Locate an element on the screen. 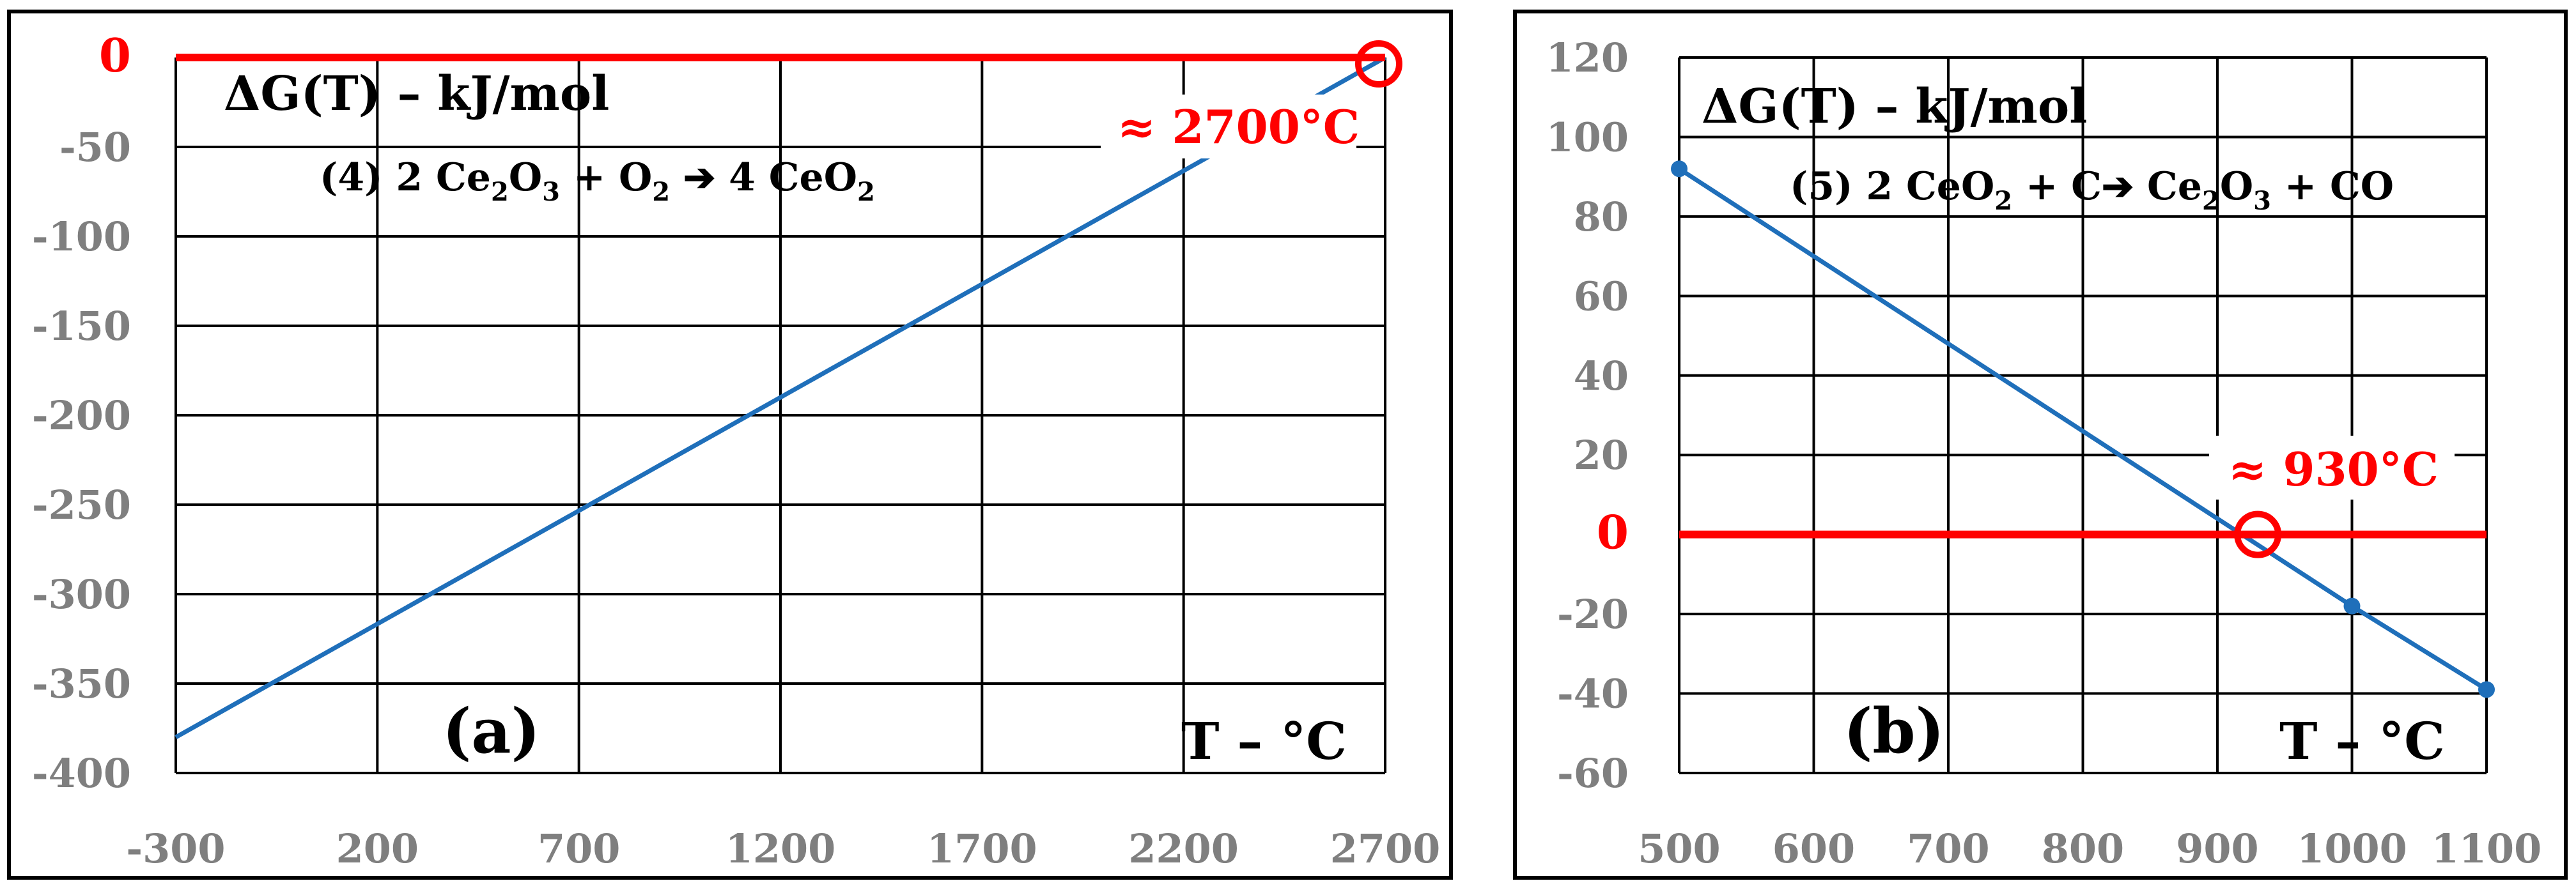  y-tick-label: 100 is located at coordinates (1587, 137).